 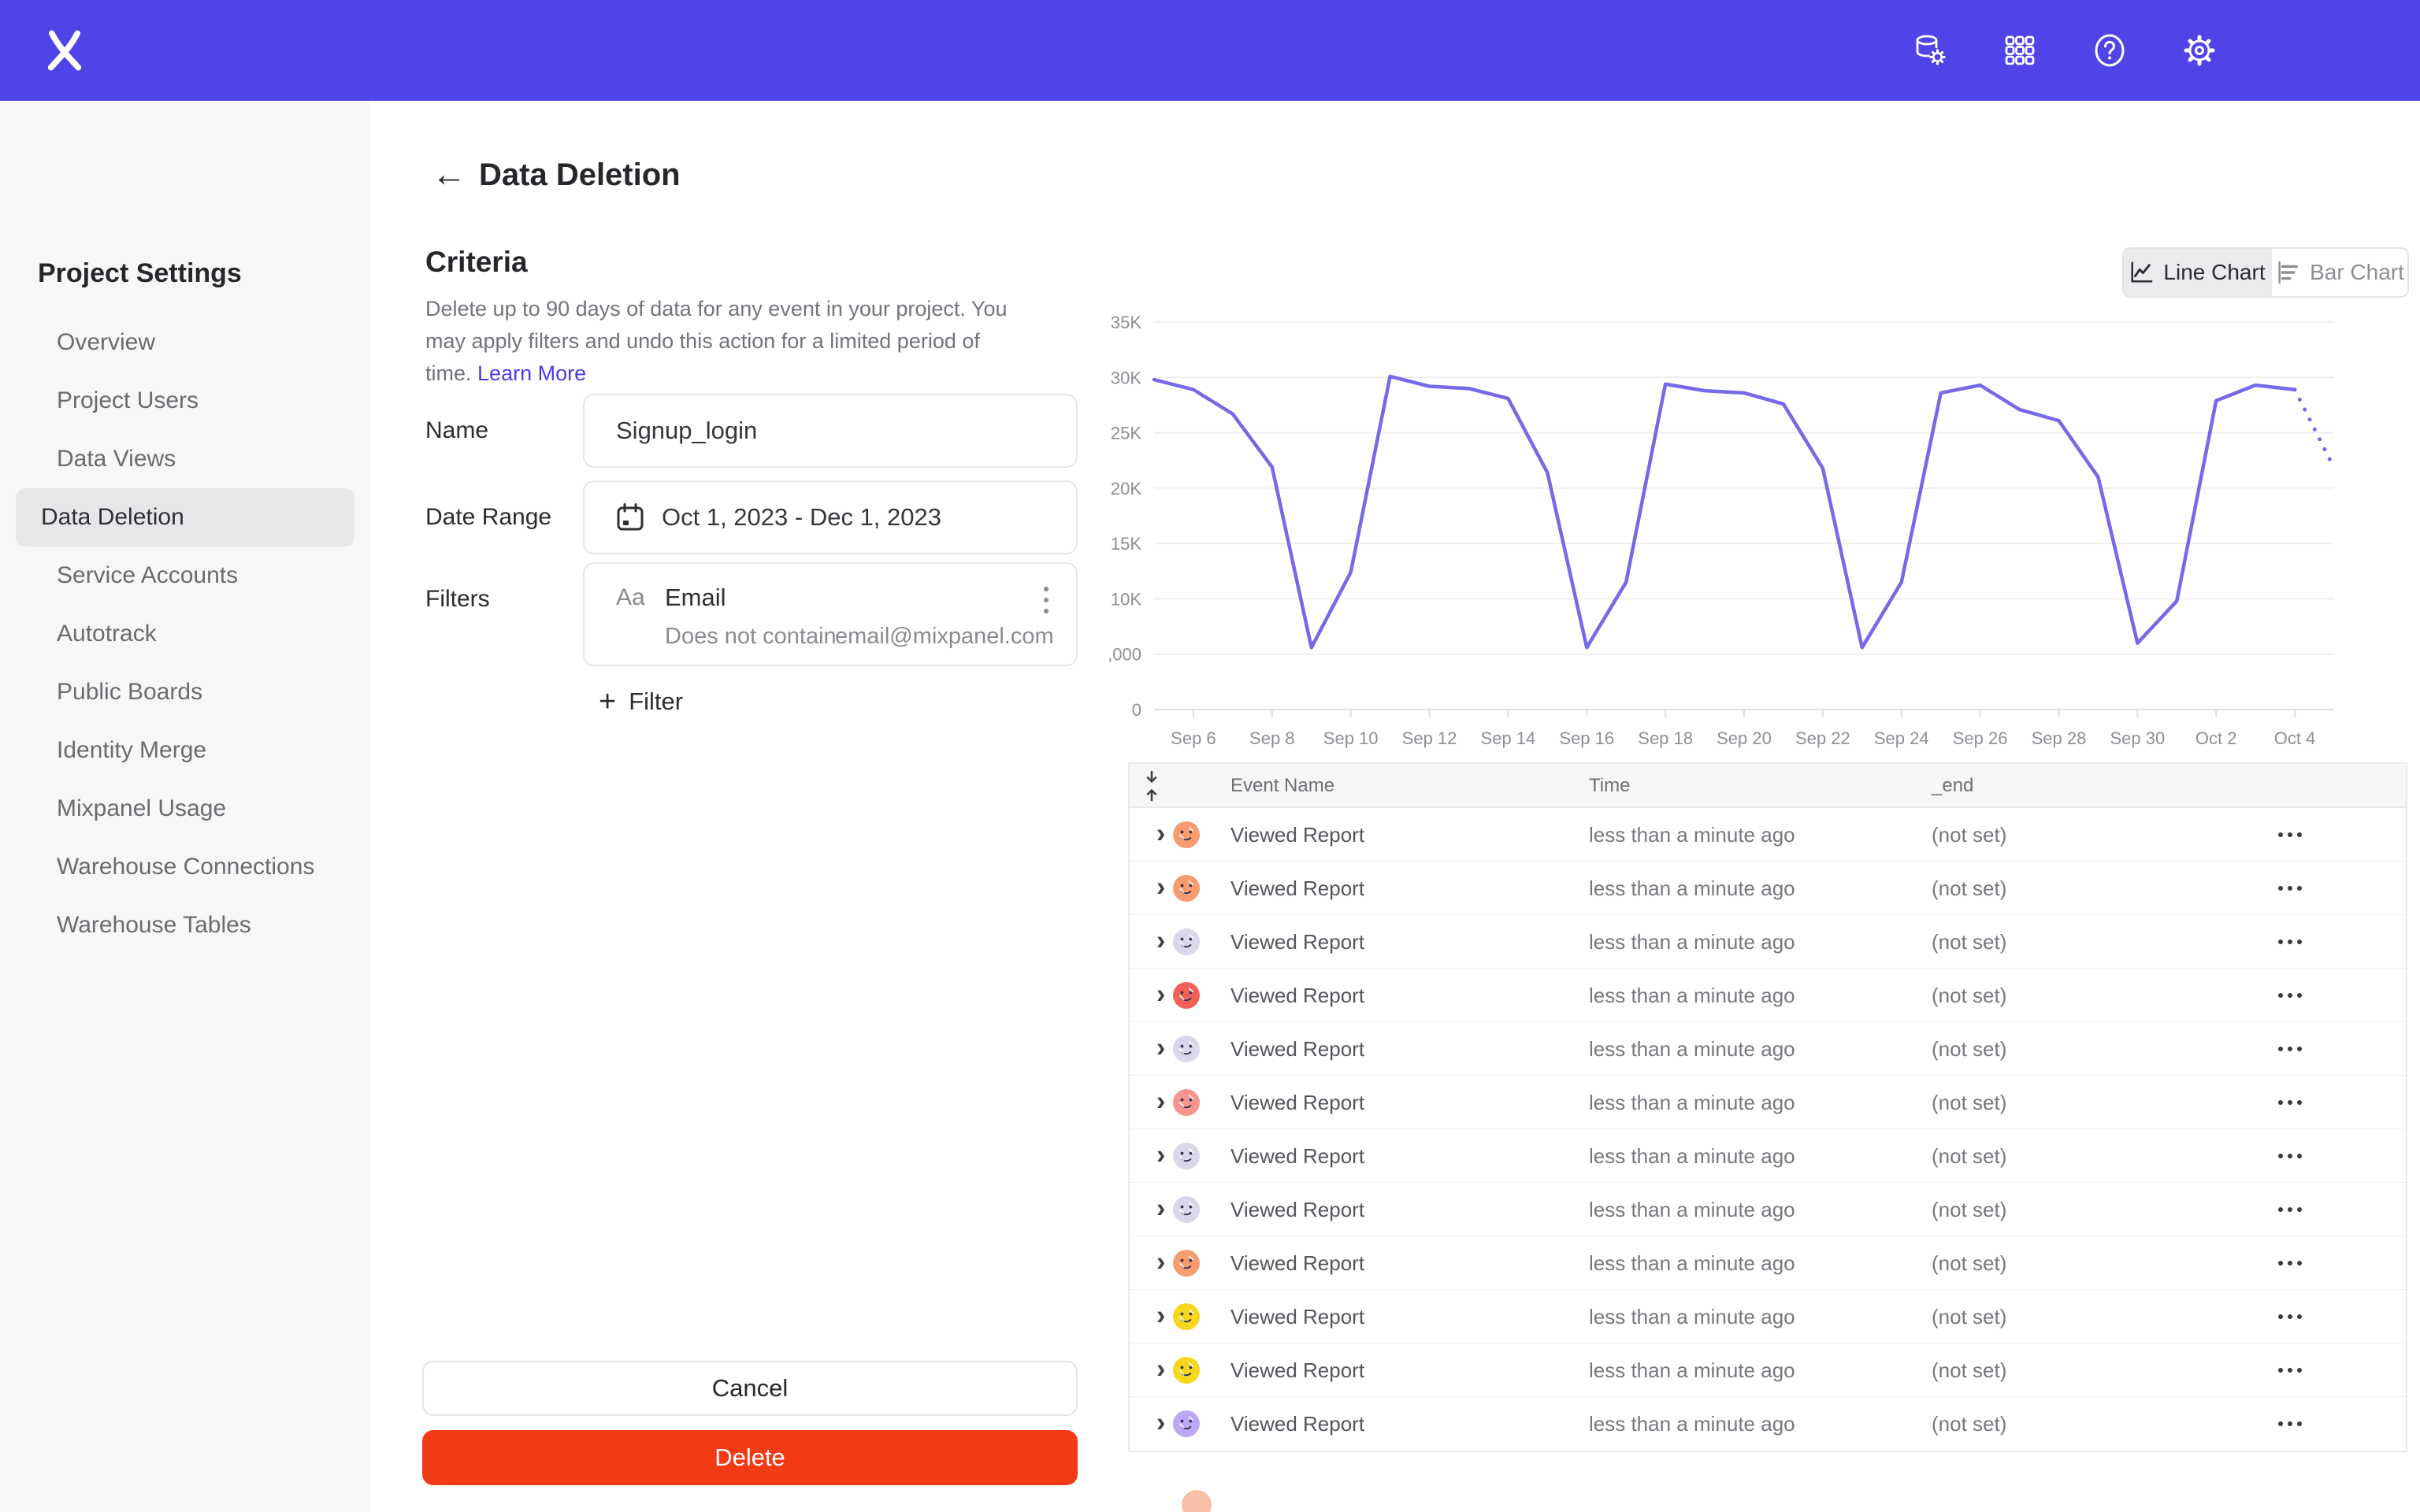 I want to click on header-event-name: Event Name, so click(x=1282, y=785).